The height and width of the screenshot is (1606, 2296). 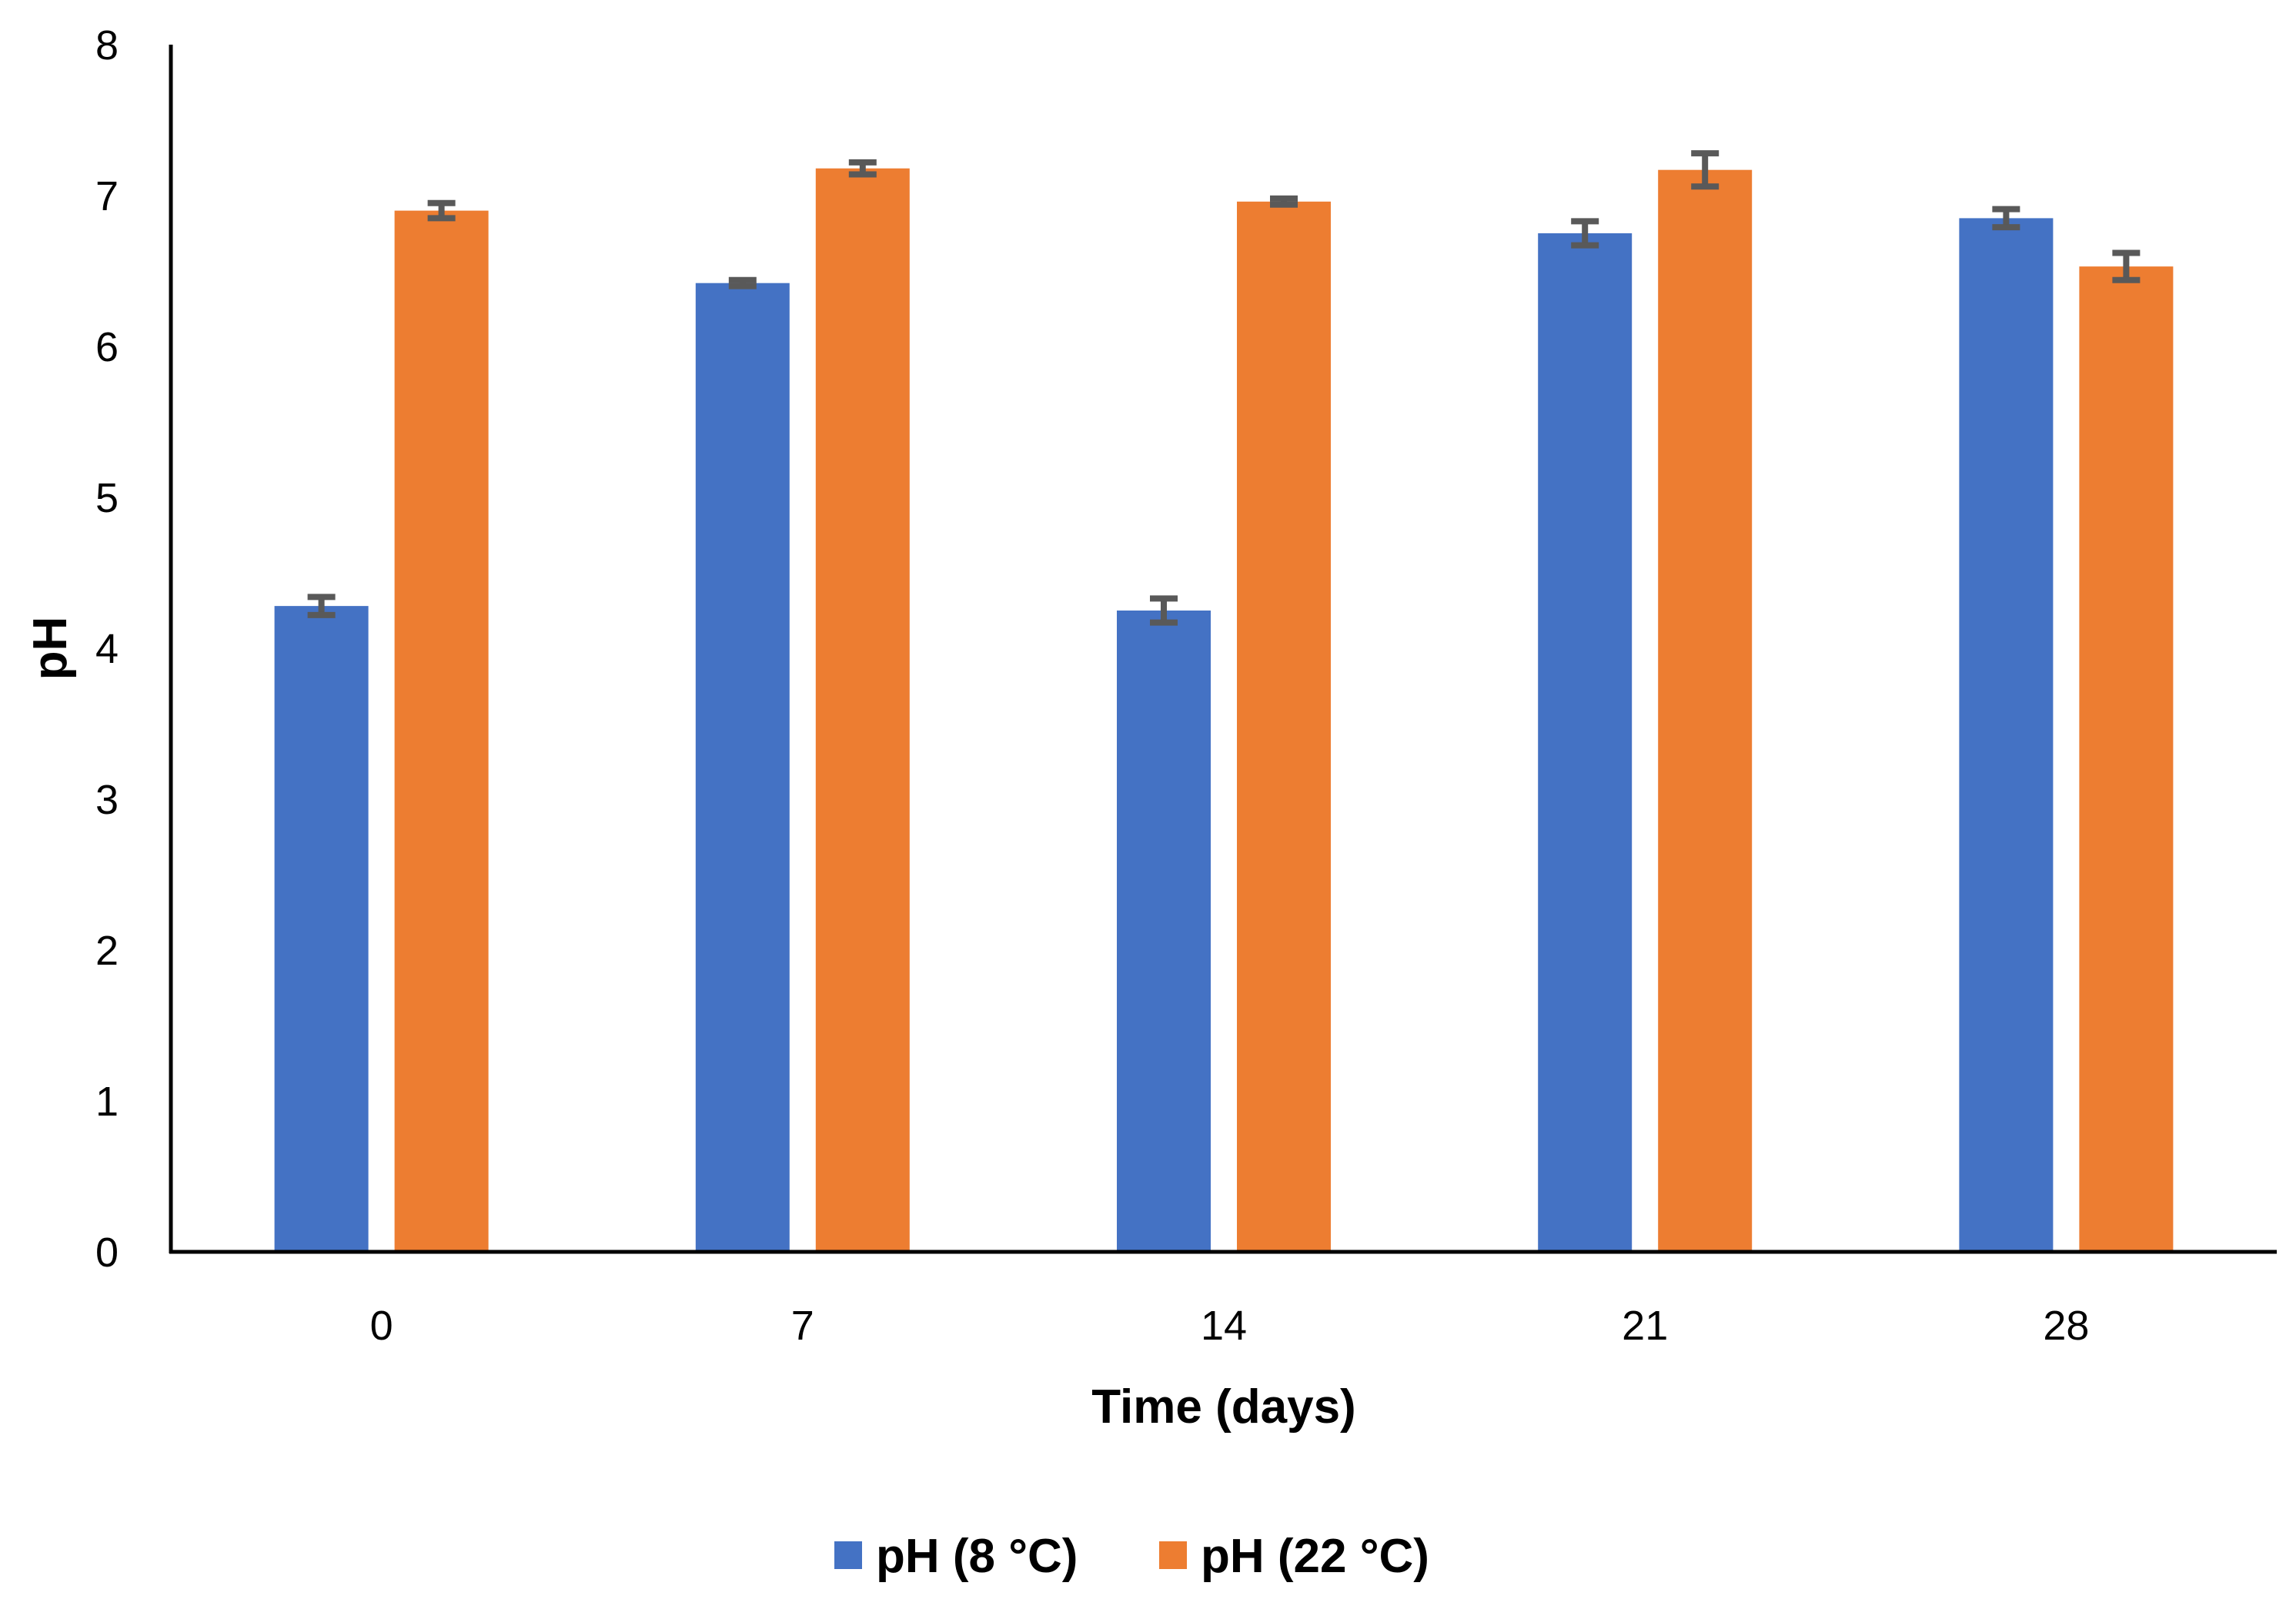 What do you see at coordinates (107, 1253) in the screenshot?
I see `y-tick-label: 0` at bounding box center [107, 1253].